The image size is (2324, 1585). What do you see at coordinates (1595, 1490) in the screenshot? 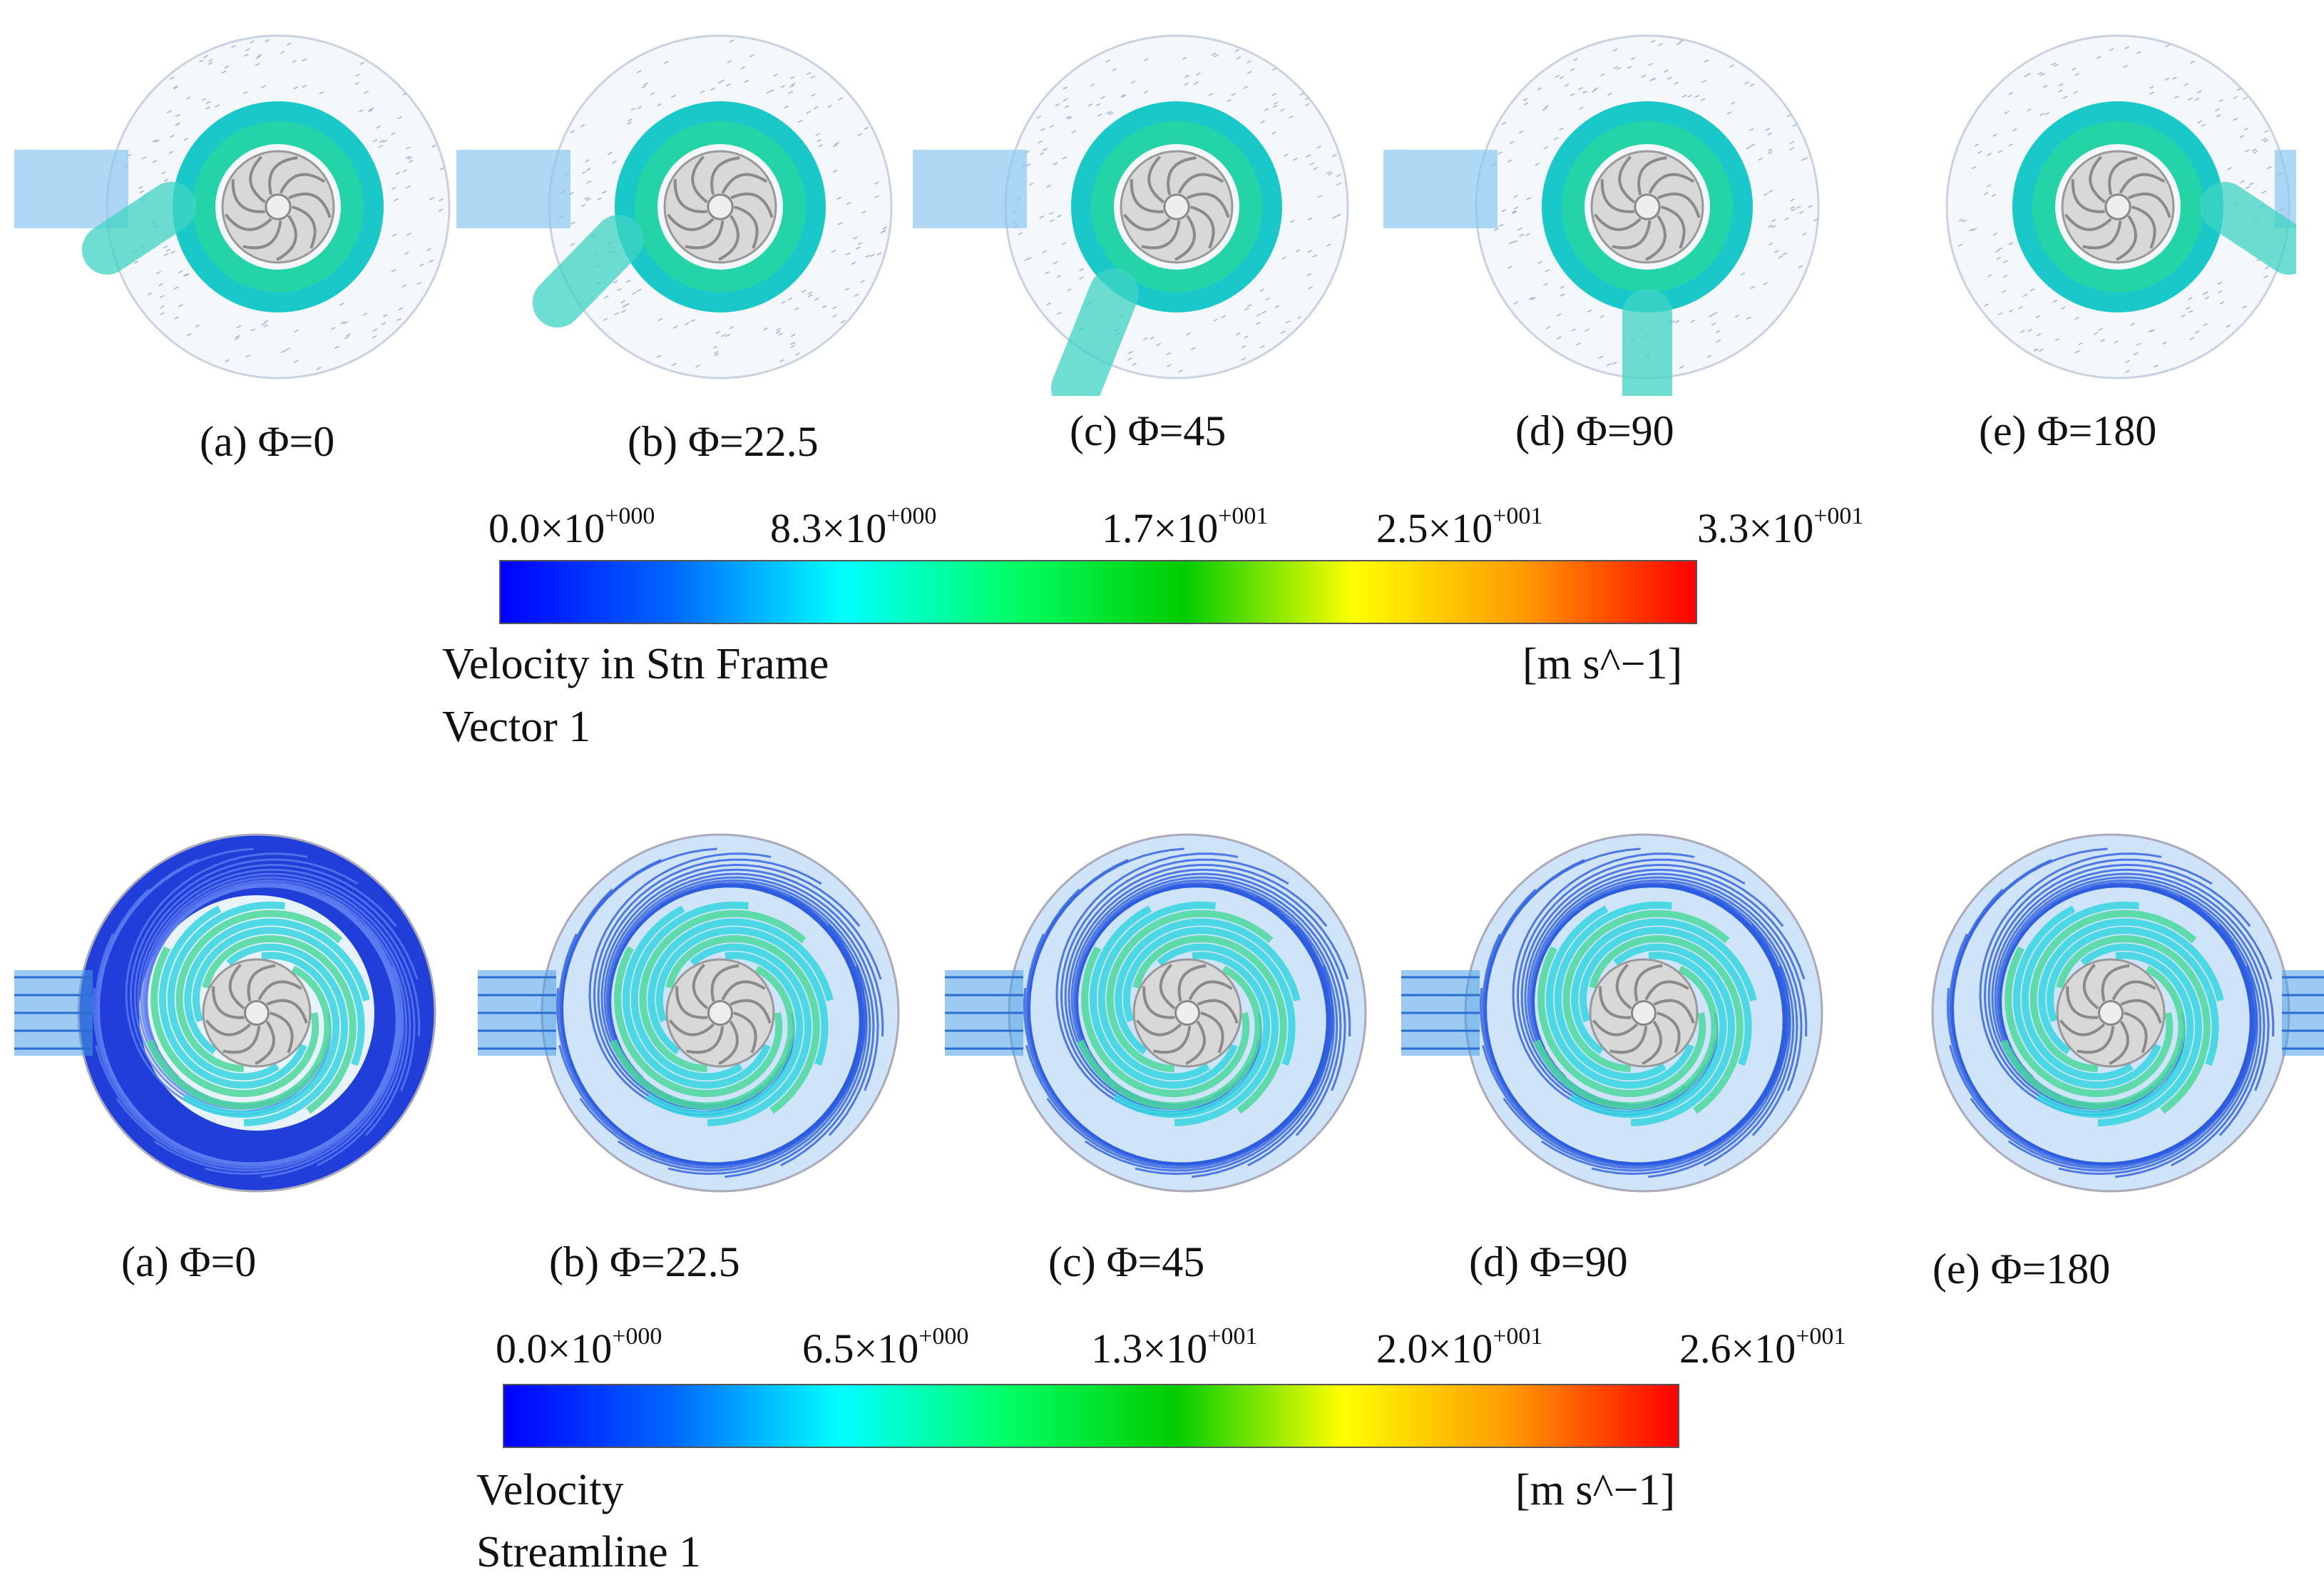
I see `streamline-colorbar-units: [m s^−1]` at bounding box center [1595, 1490].